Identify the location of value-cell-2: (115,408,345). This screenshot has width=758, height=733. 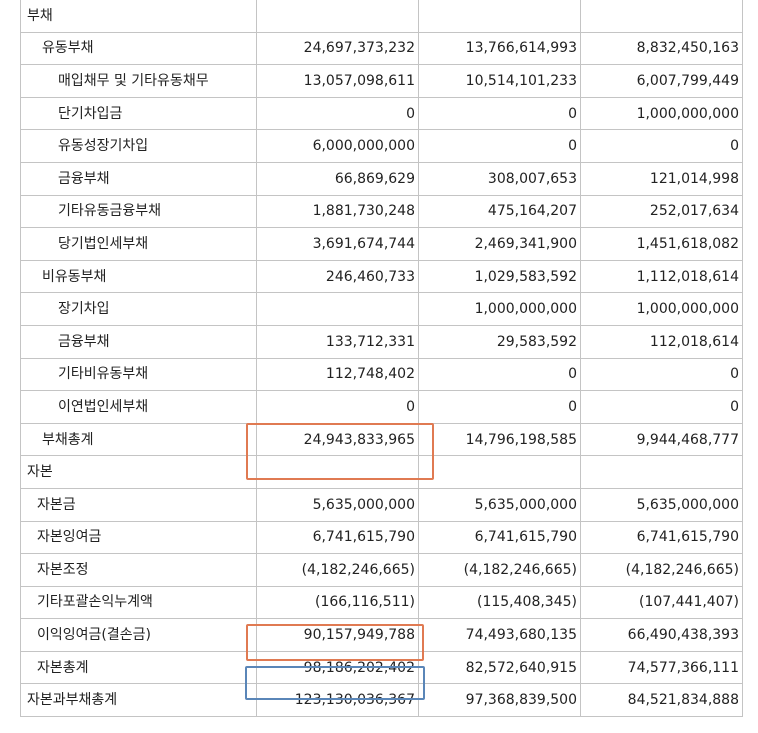
(499, 602).